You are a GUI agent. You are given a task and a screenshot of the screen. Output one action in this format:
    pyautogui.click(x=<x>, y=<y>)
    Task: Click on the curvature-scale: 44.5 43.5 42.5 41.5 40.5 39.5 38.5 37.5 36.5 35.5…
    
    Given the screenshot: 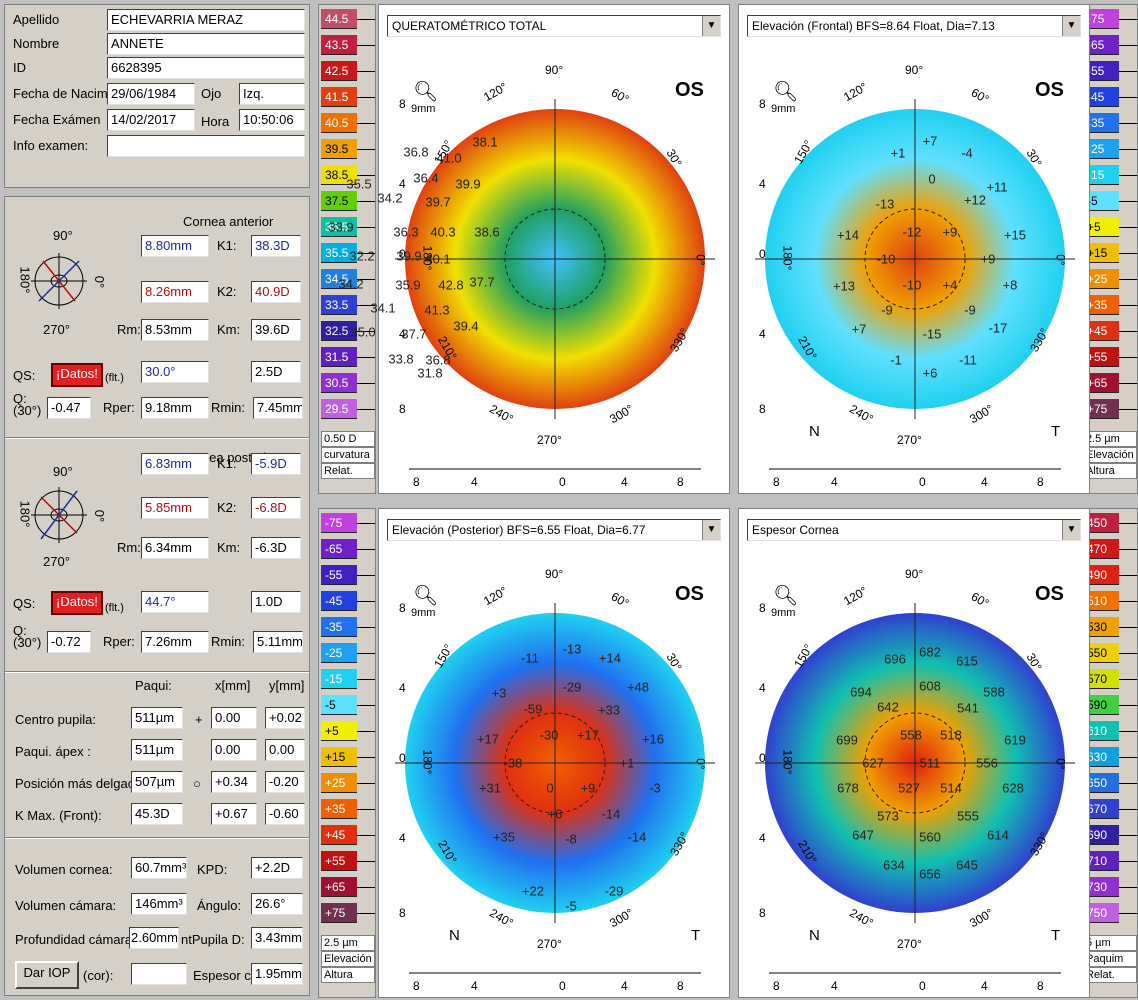 What is the action you would take?
    pyautogui.click(x=347, y=249)
    